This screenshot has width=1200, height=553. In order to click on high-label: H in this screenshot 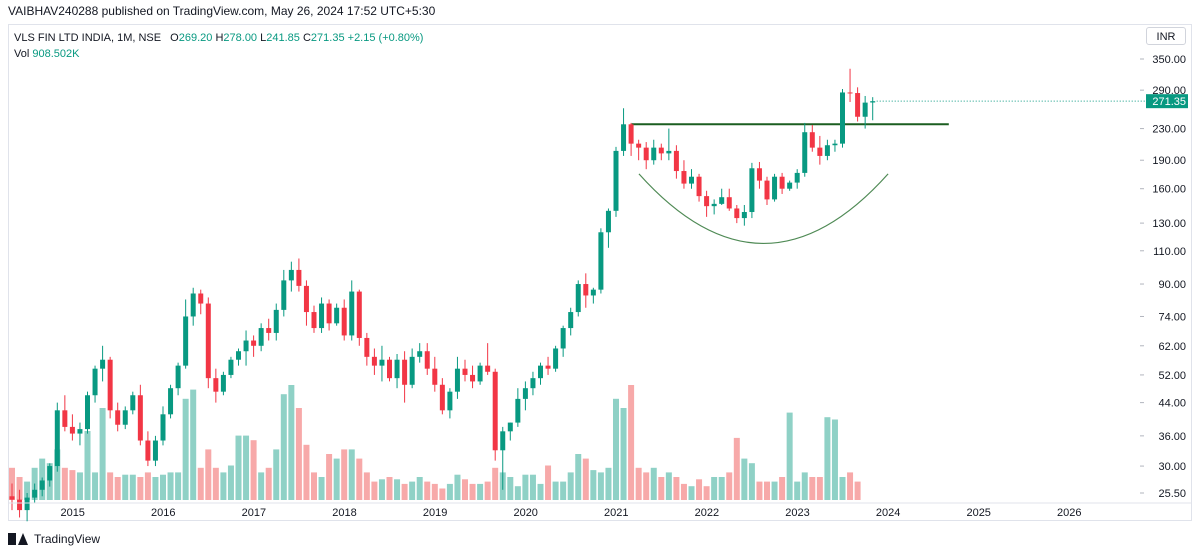, I will do `click(219, 38)`.